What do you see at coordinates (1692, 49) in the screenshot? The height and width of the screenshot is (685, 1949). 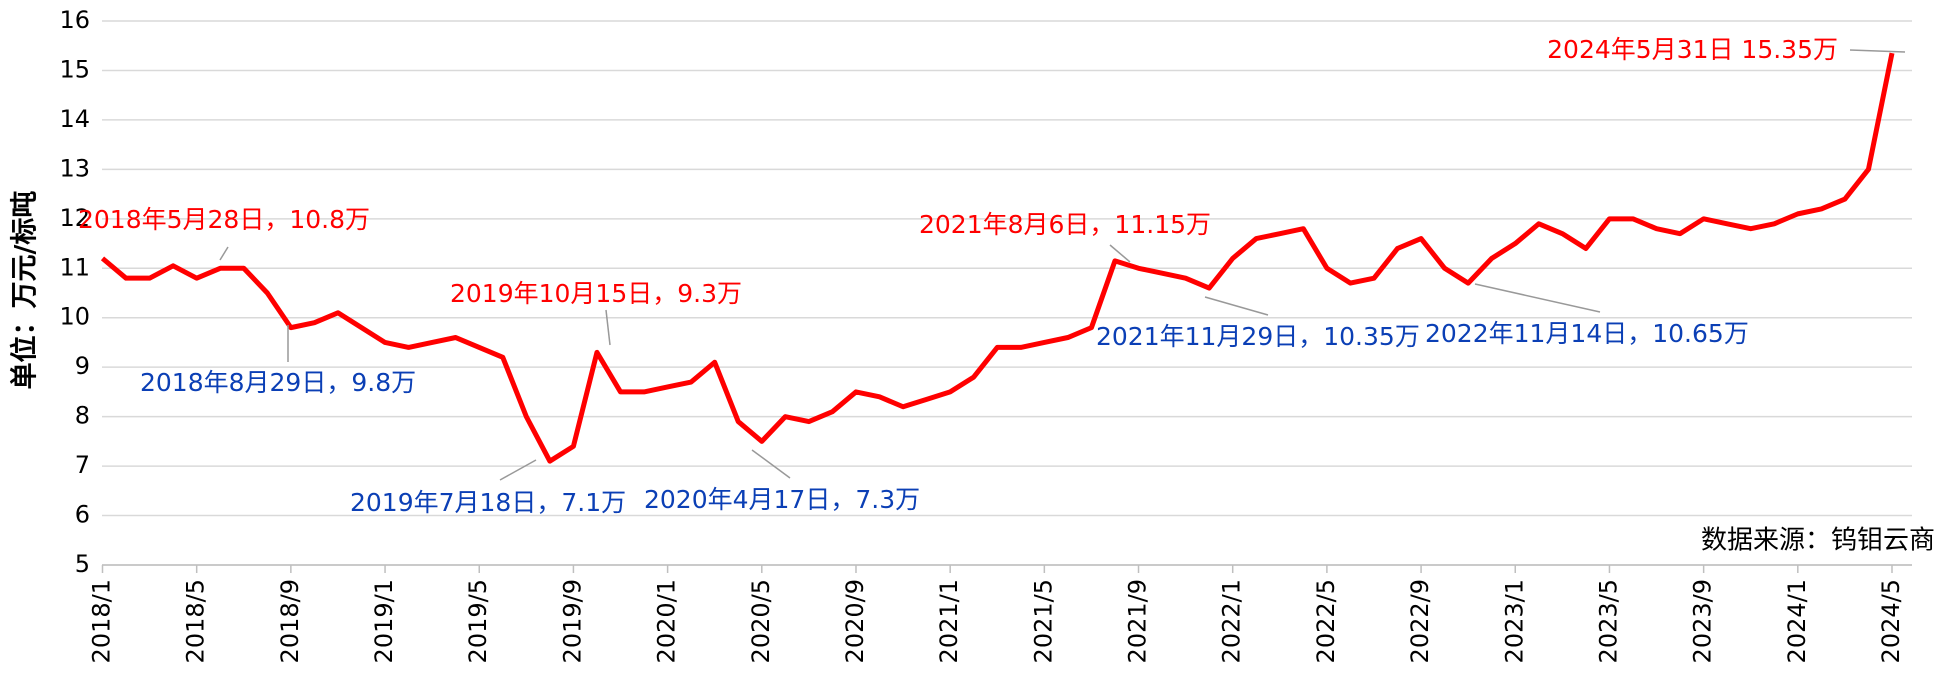 I see `annotation: 2024年5月31日 15.35万` at bounding box center [1692, 49].